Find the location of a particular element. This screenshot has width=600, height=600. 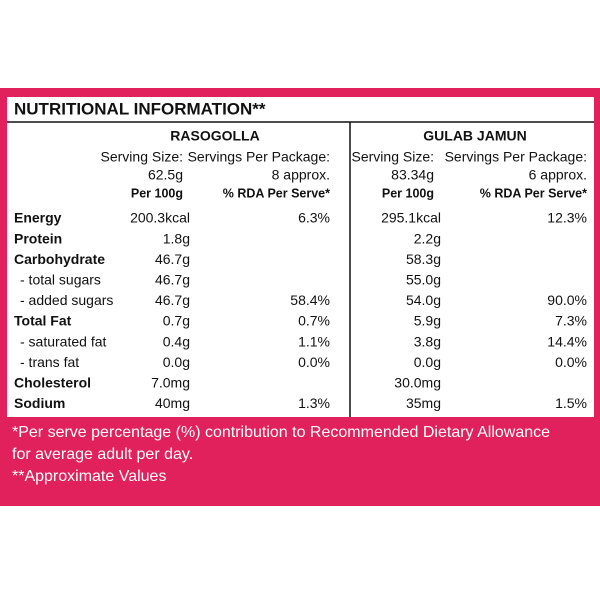

per100-value: 7.0mg is located at coordinates (170, 383).